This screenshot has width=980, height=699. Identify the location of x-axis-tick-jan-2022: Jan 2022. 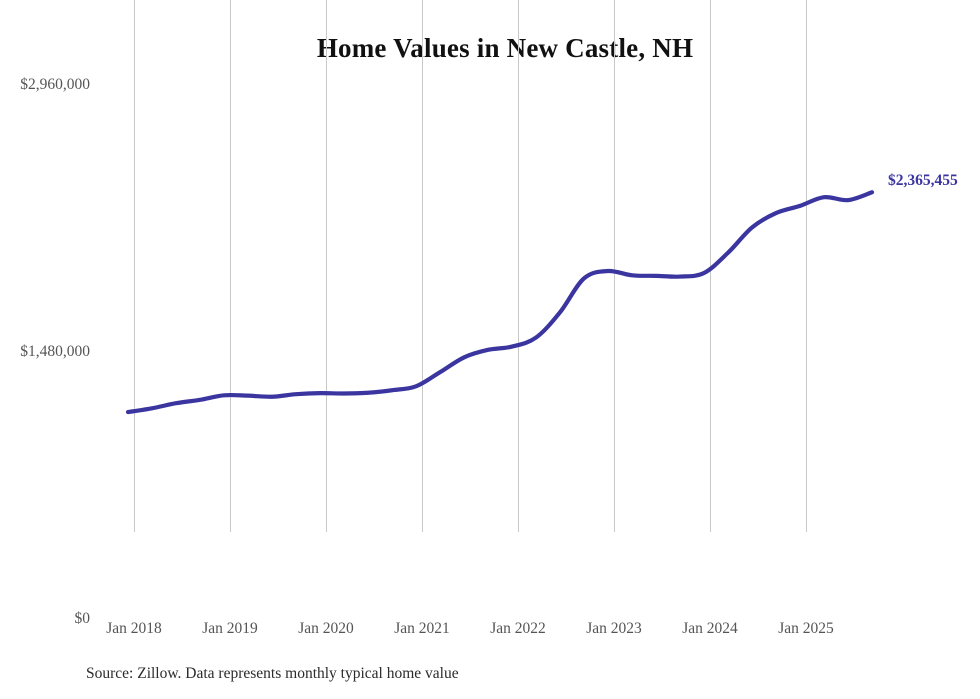
(518, 628).